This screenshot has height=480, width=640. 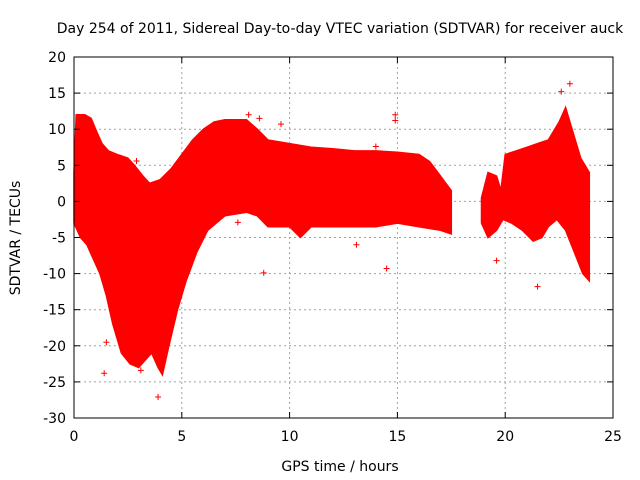 I want to click on x-tick-label: 25, so click(x=613, y=437).